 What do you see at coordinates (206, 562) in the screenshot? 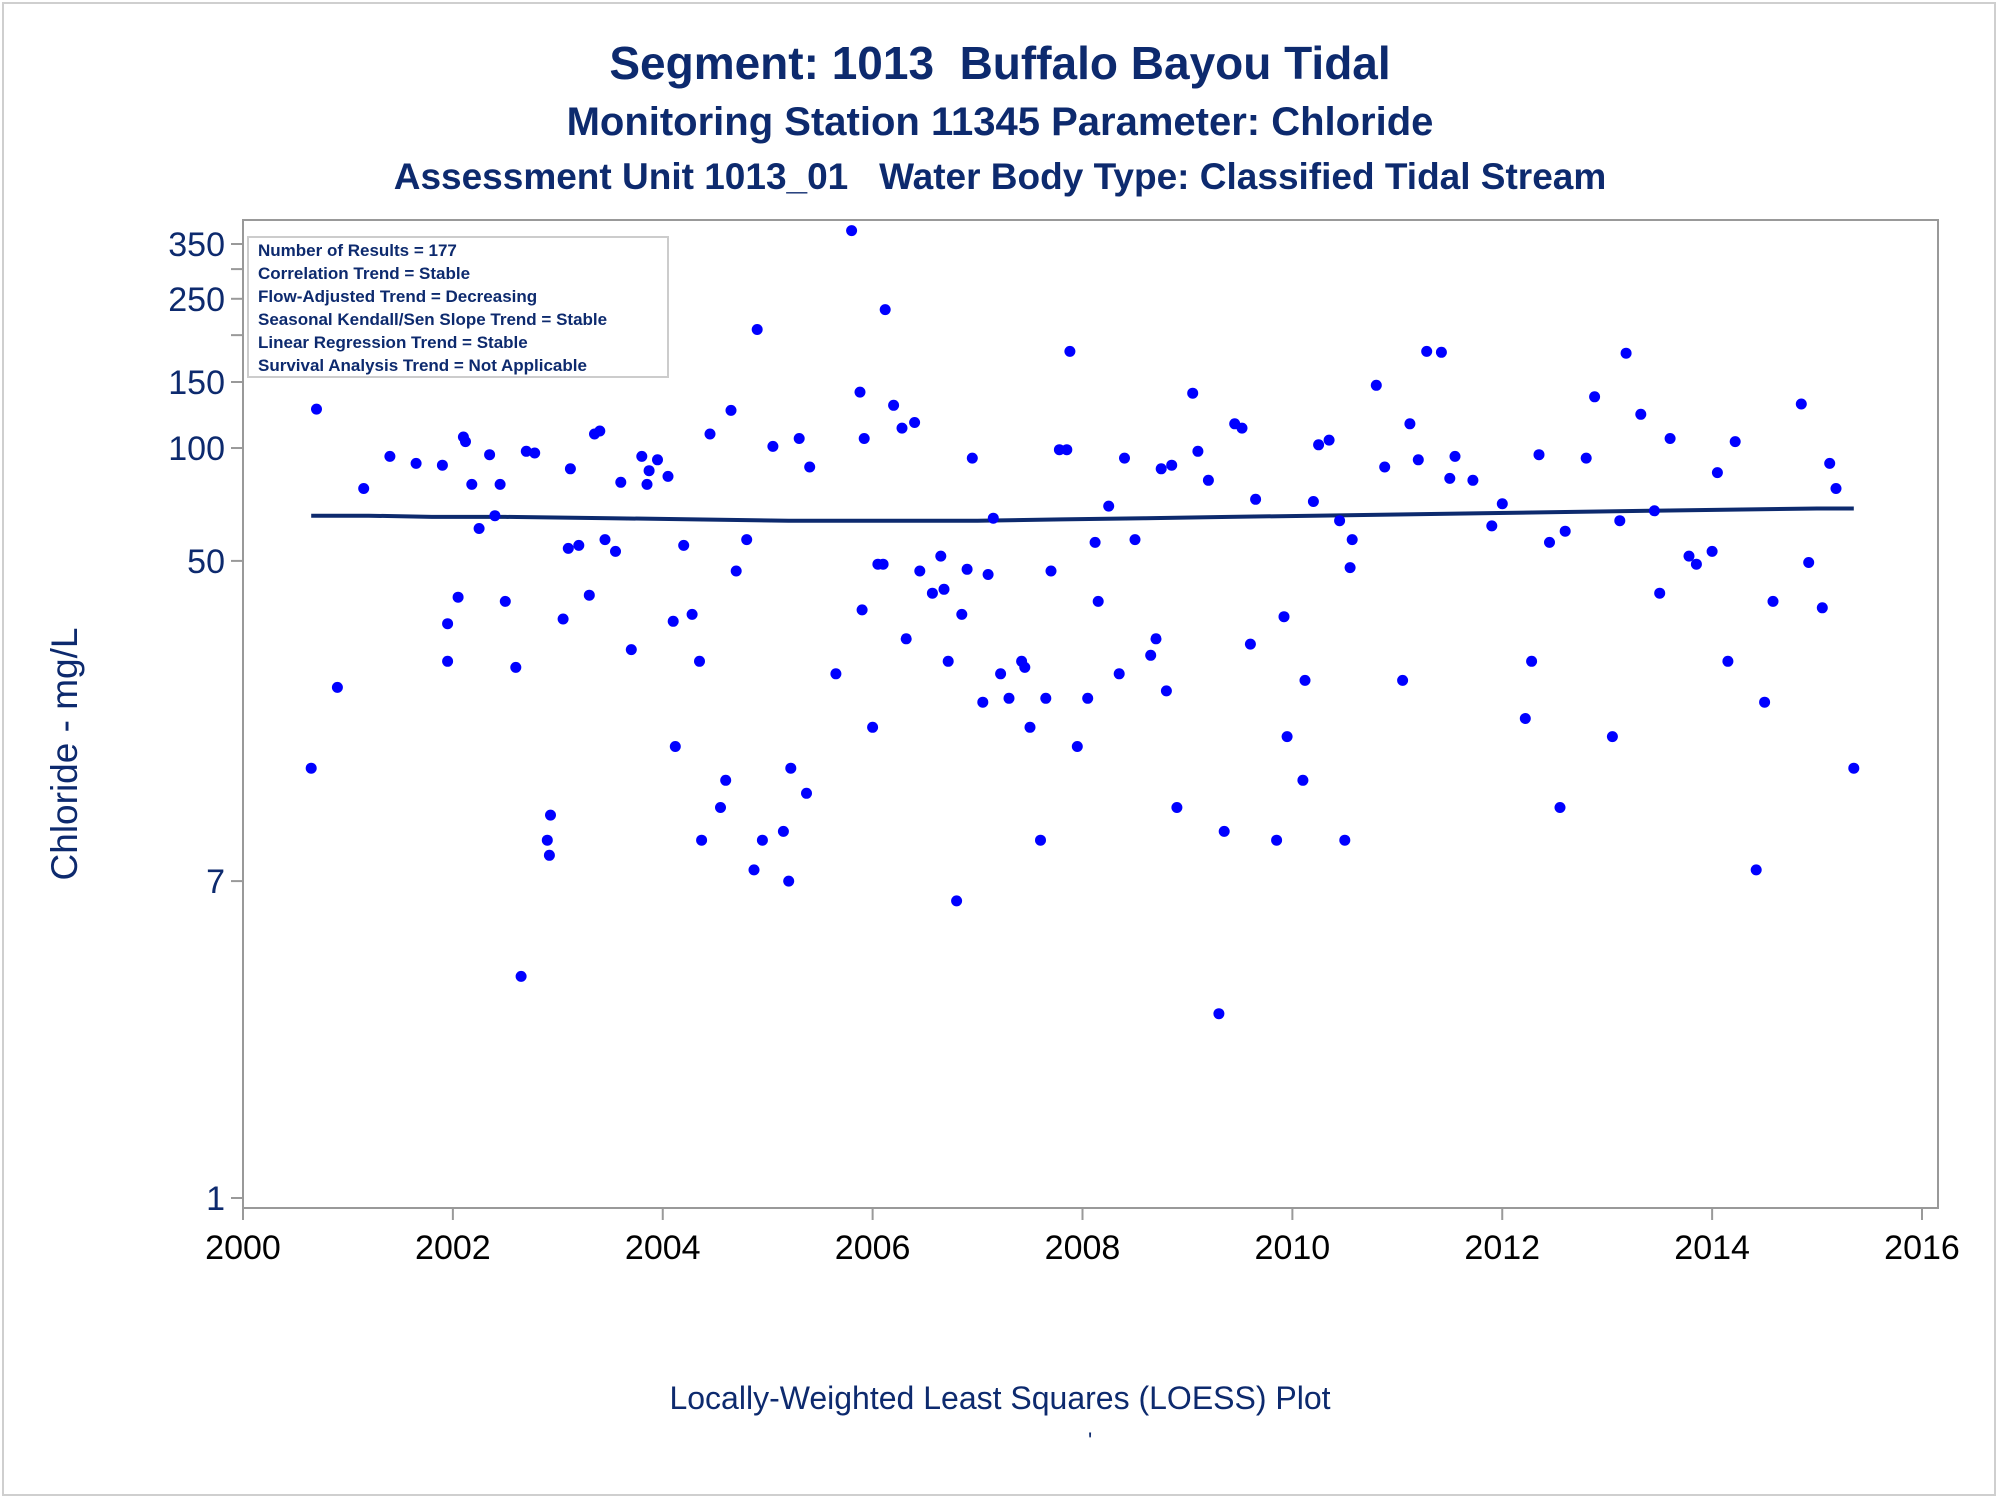
I see `y-tick-label: 50` at bounding box center [206, 562].